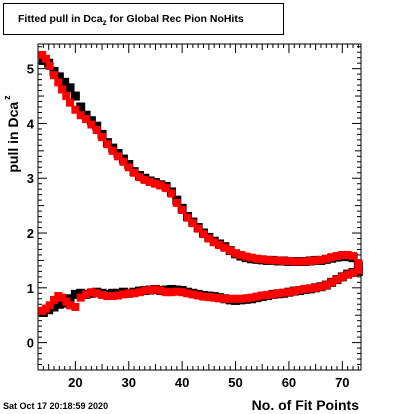  I want to click on x-tick-label: 20, so click(75, 382).